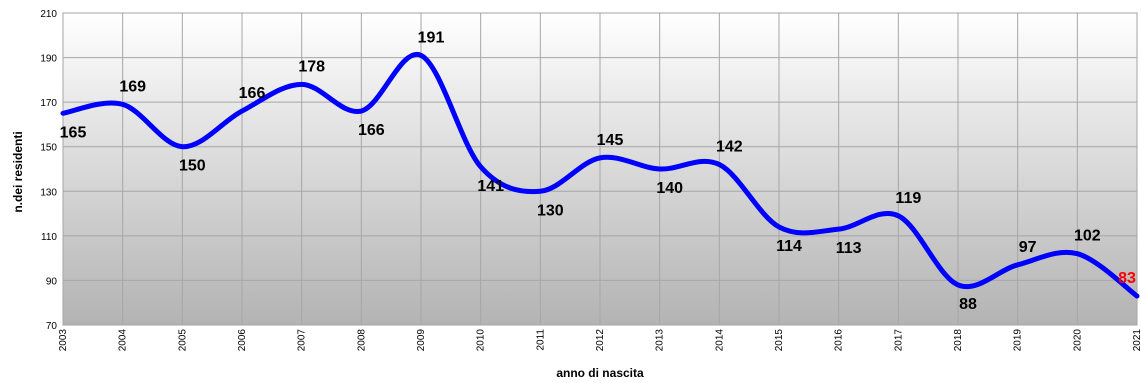 The height and width of the screenshot is (383, 1141). Describe the element at coordinates (48, 59) in the screenshot. I see `y-tick-label: 190` at that location.